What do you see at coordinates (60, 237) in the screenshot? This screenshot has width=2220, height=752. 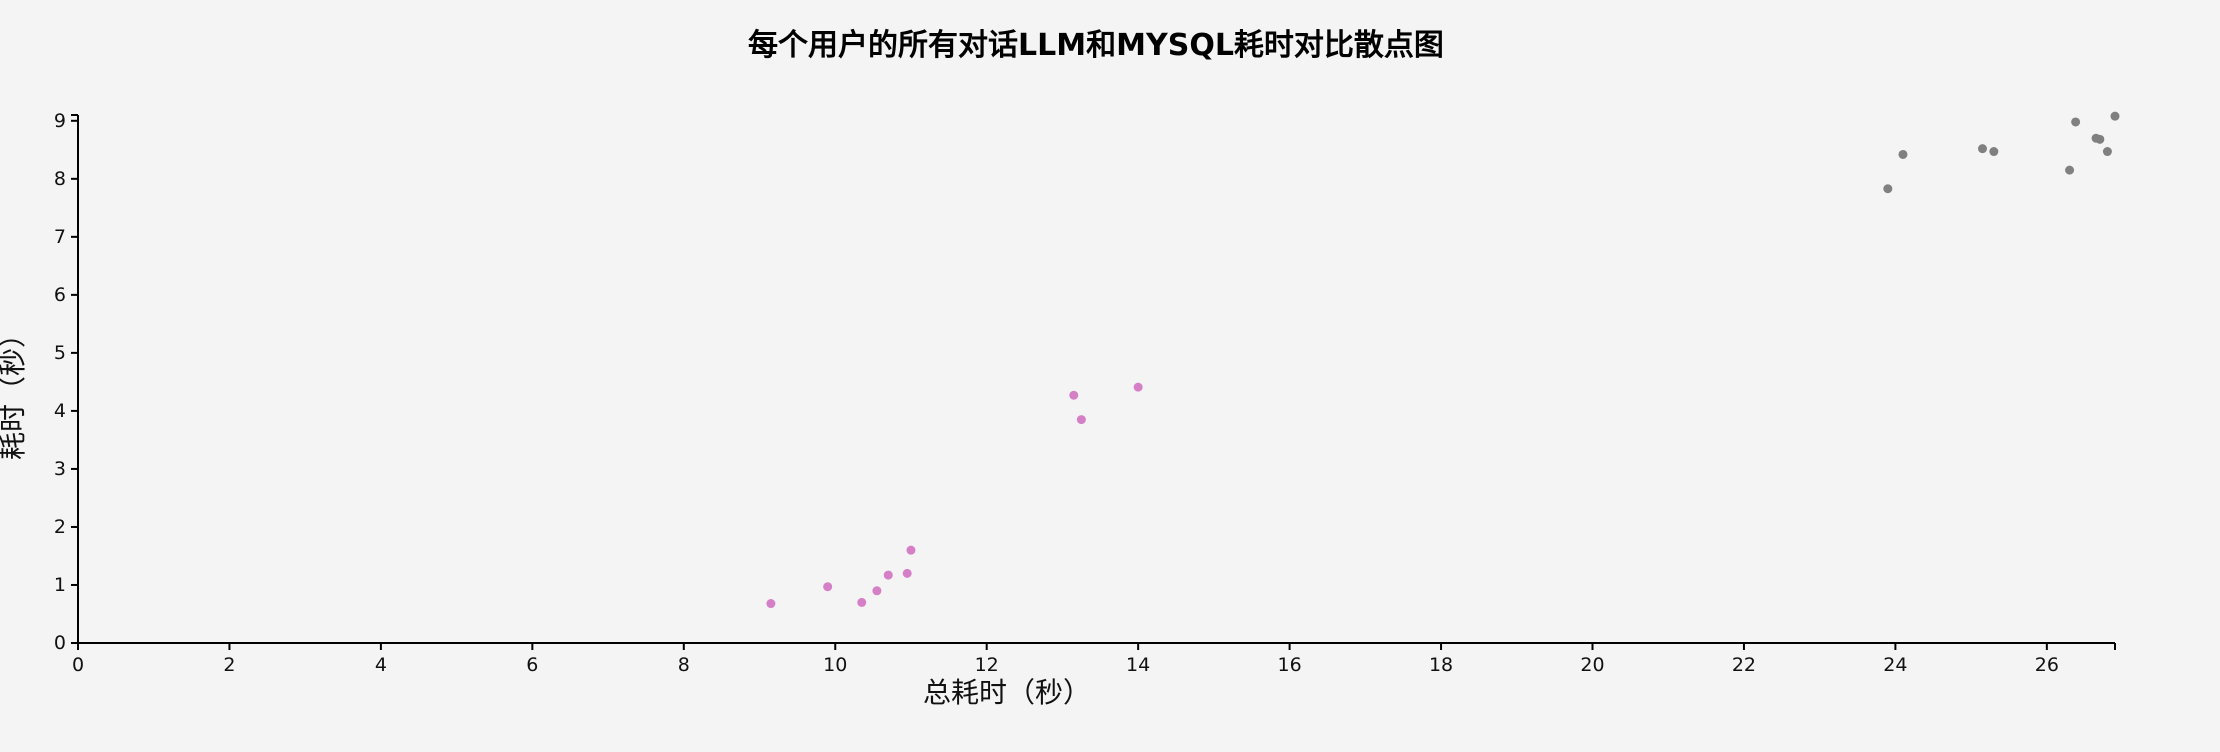 I see `y-tick-label: 7` at bounding box center [60, 237].